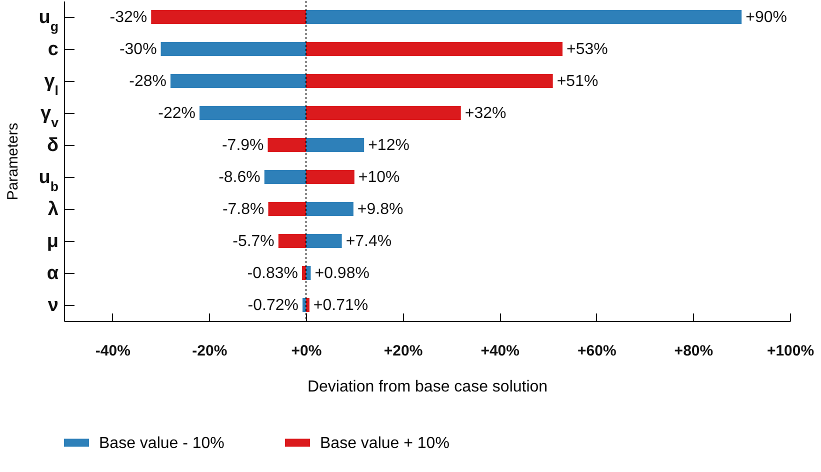  What do you see at coordinates (389, 145) in the screenshot?
I see `data-label: +12%` at bounding box center [389, 145].